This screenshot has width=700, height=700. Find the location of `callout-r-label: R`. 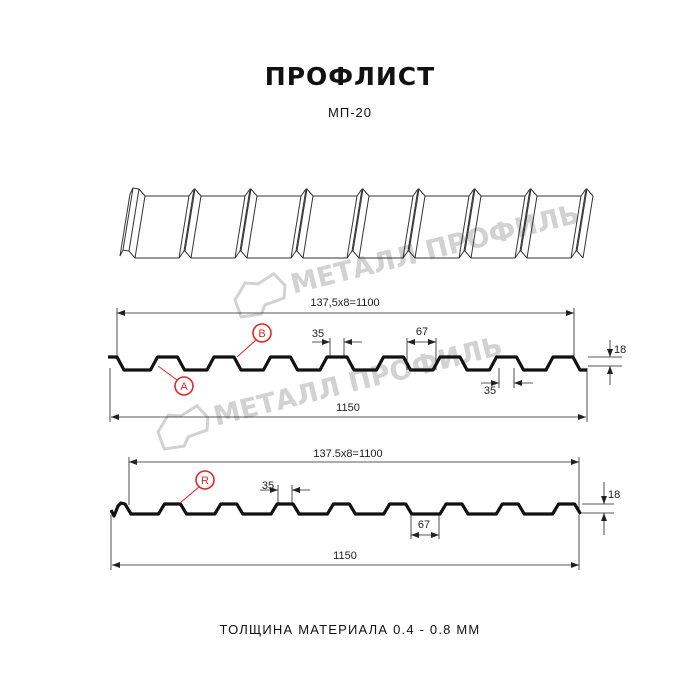

callout-r-label: R is located at coordinates (205, 481).